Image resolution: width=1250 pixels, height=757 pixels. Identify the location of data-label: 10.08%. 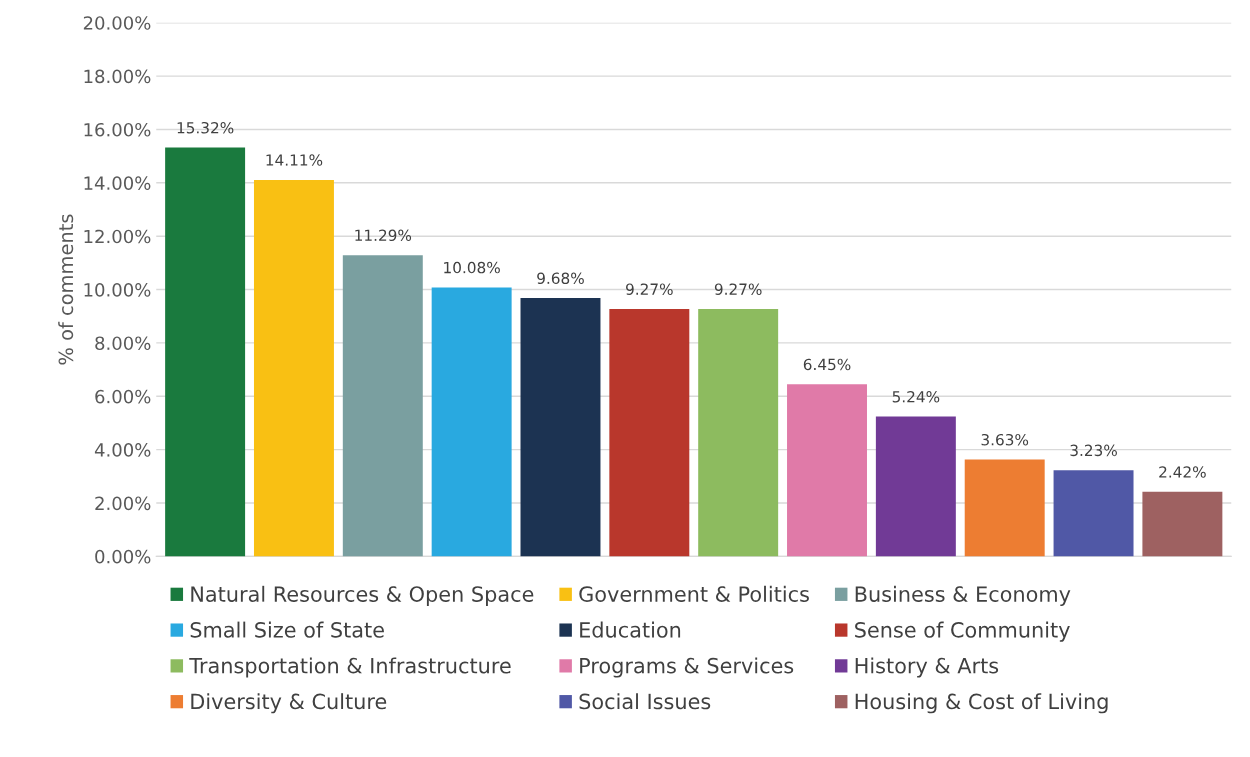
(472, 267).